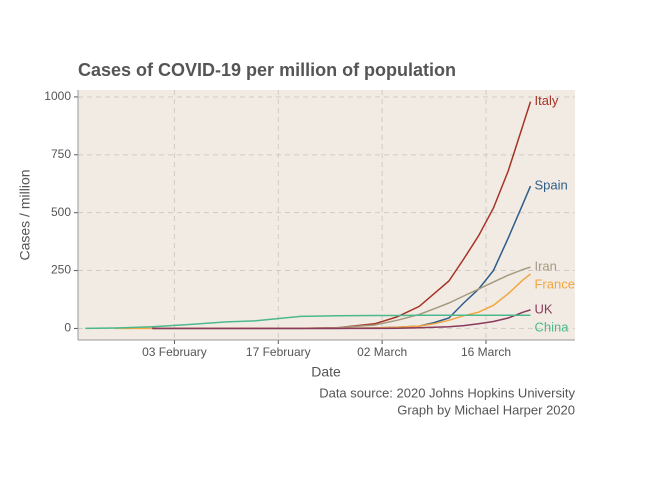 Image resolution: width=672 pixels, height=480 pixels. I want to click on y-tick-label: 750, so click(61, 154).